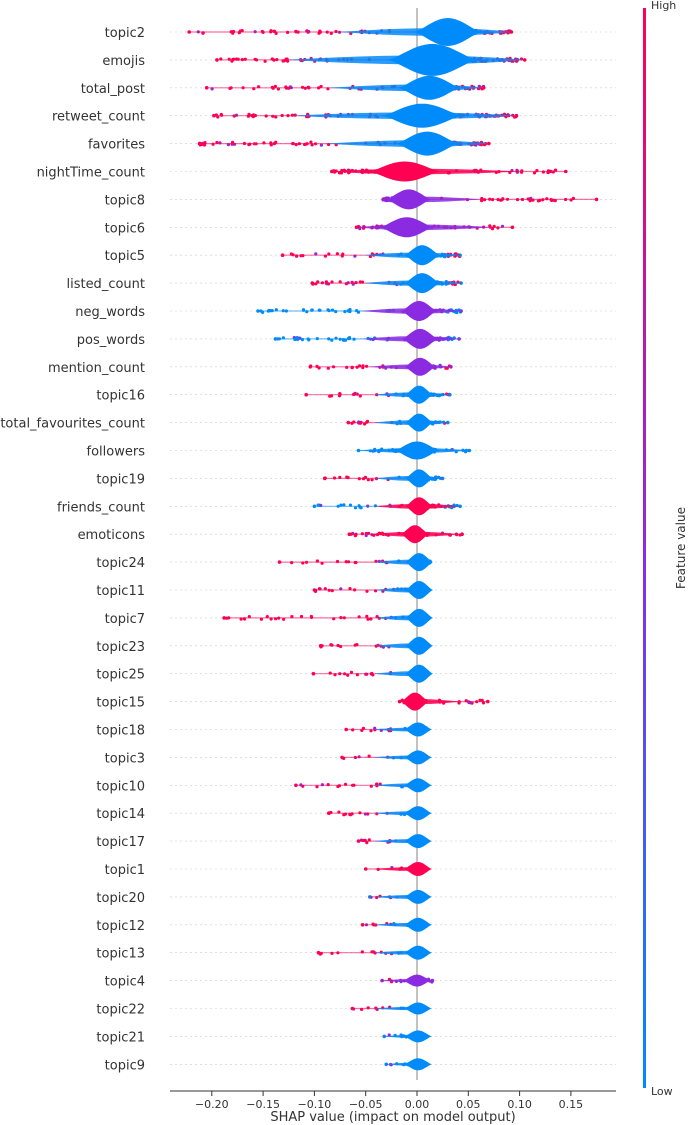 The image size is (689, 1125). I want to click on x-tick-label: 0.10, so click(519, 1104).